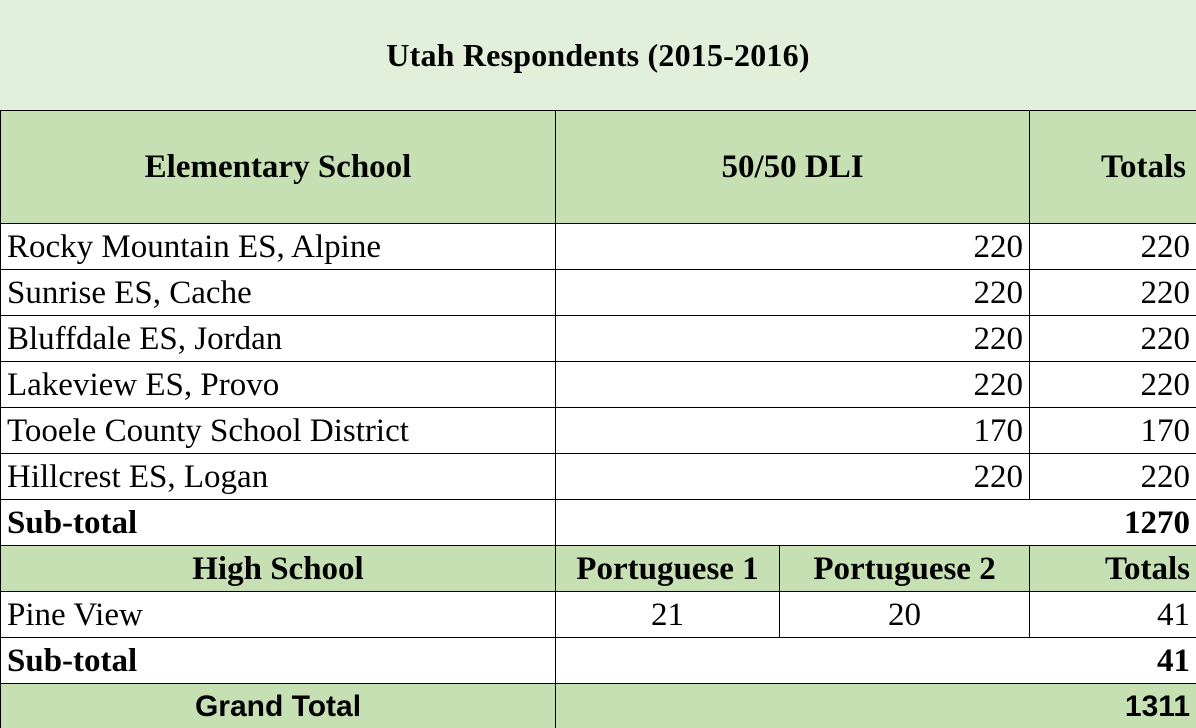 The width and height of the screenshot is (1196, 728). What do you see at coordinates (1112, 430) in the screenshot?
I see `row-total: 170` at bounding box center [1112, 430].